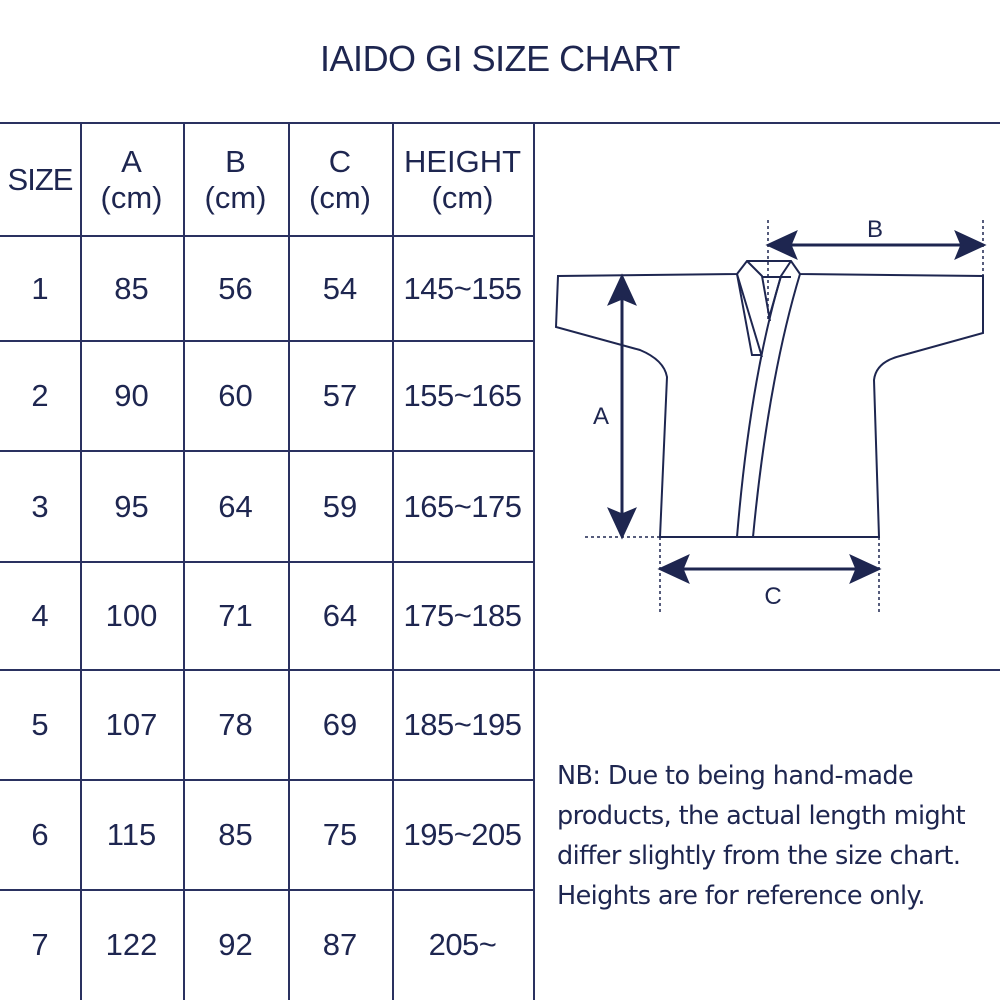 Image resolution: width=1000 pixels, height=1000 pixels. What do you see at coordinates (462, 944) in the screenshot?
I see `table-cell: 205~` at bounding box center [462, 944].